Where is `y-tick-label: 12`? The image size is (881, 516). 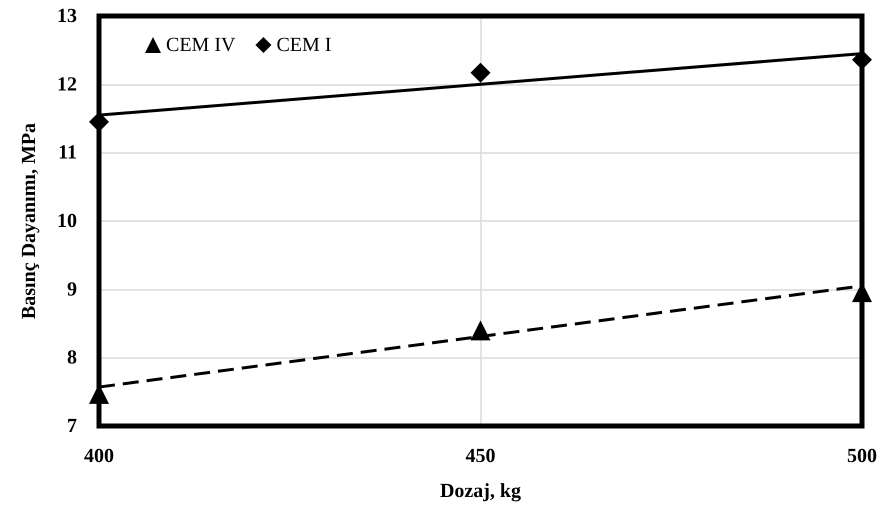
y-tick-label: 12 is located at coordinates (67, 84).